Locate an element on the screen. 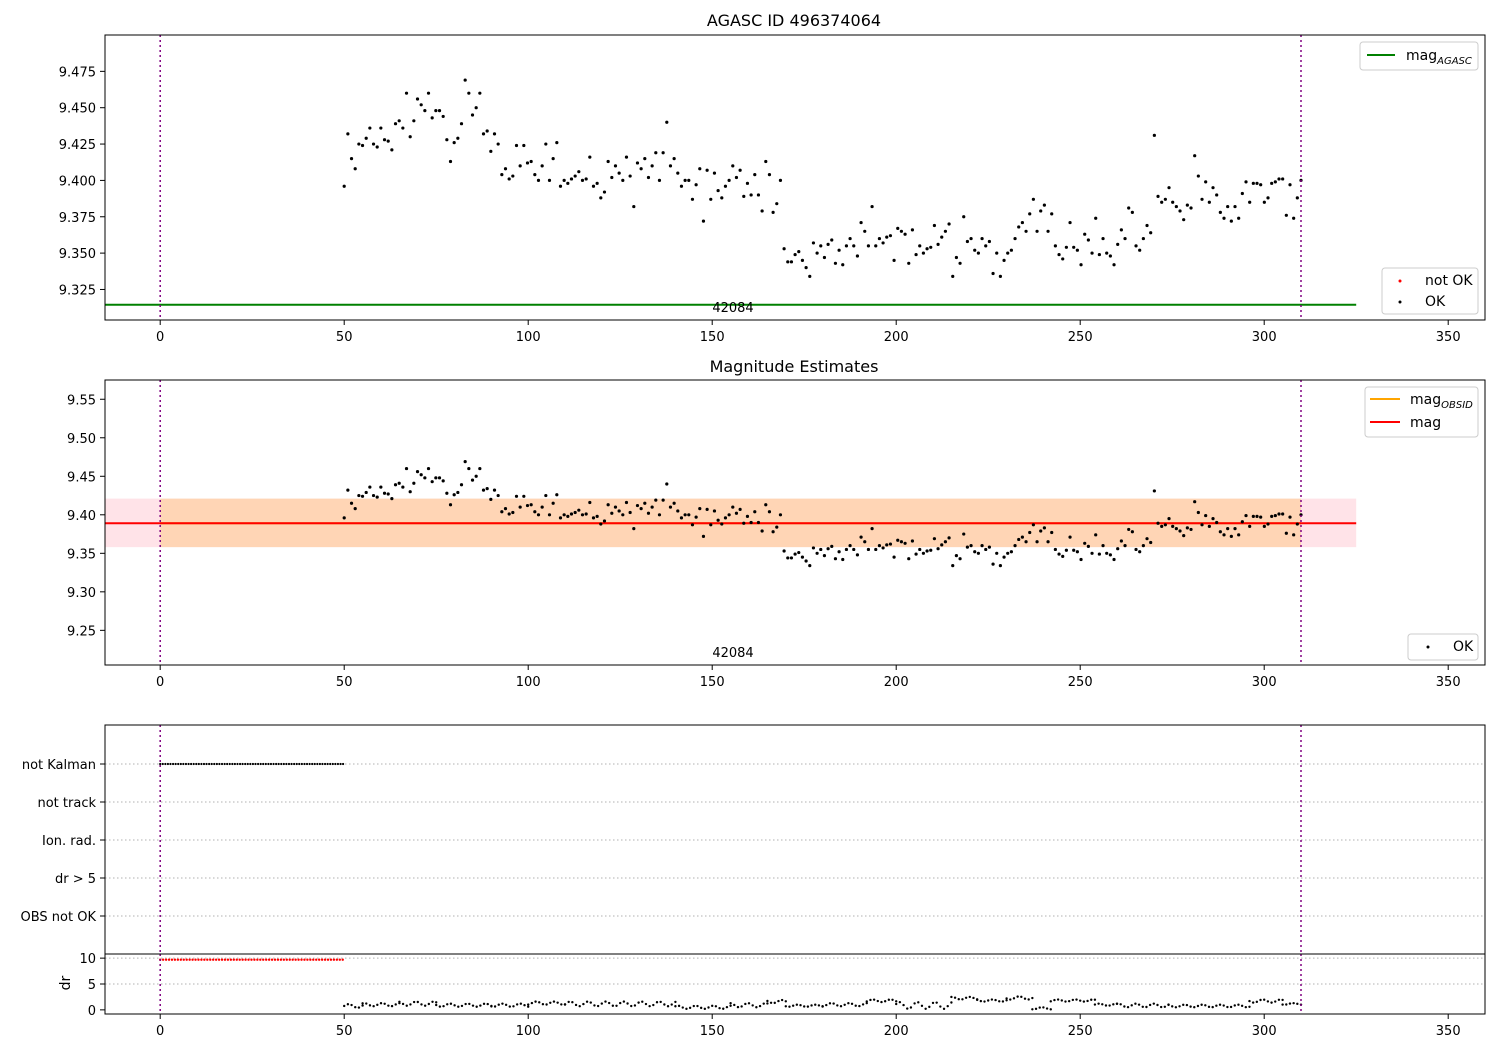 The height and width of the screenshot is (1050, 1500). y-tick-label: 5 is located at coordinates (92, 985).